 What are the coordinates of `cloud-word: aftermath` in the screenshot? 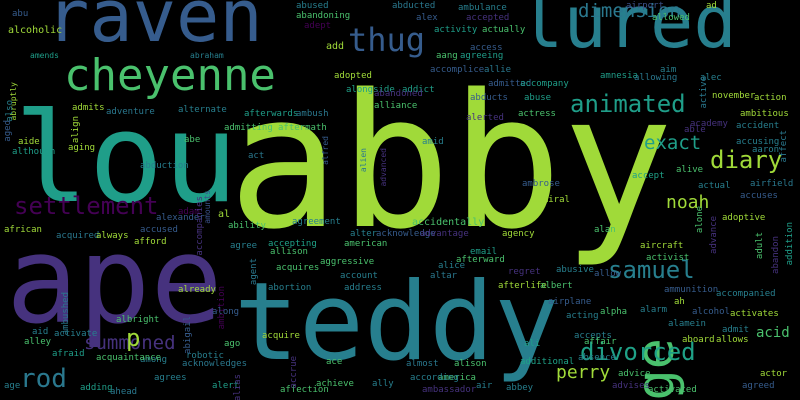 It's located at (302, 128).